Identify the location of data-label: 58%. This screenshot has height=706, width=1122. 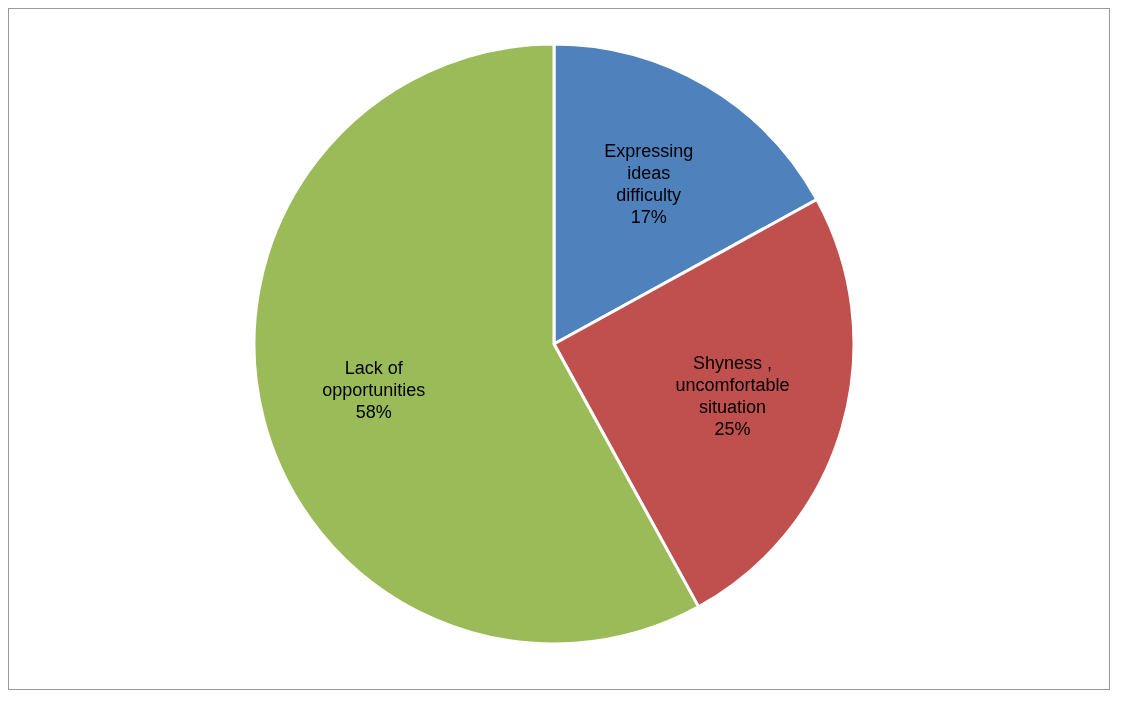
(373, 412).